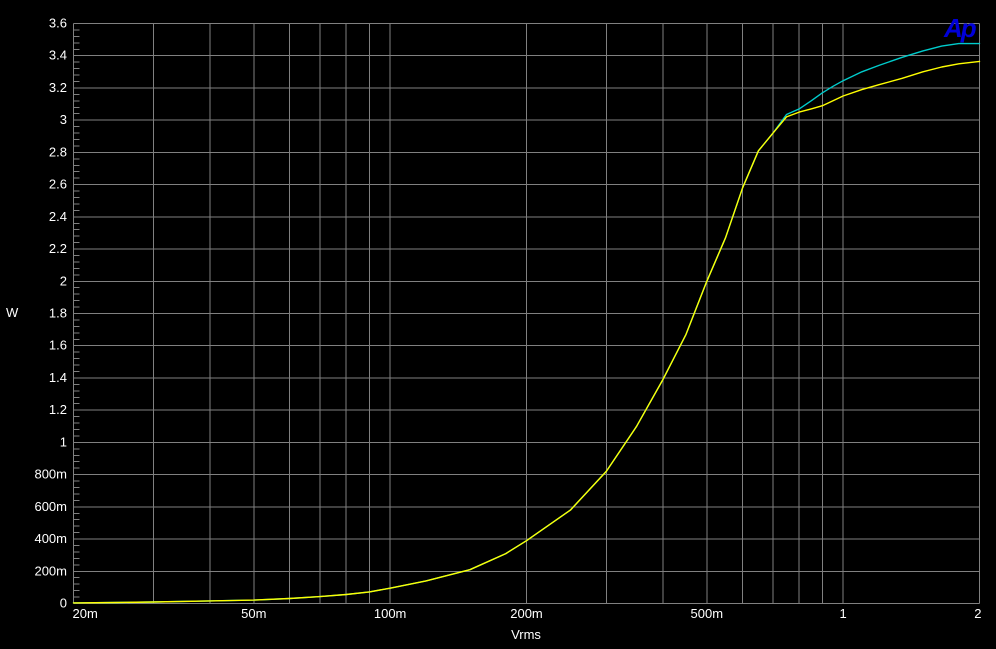 Image resolution: width=996 pixels, height=649 pixels. Describe the element at coordinates (85, 613) in the screenshot. I see `x-tick-label: 20m` at that location.